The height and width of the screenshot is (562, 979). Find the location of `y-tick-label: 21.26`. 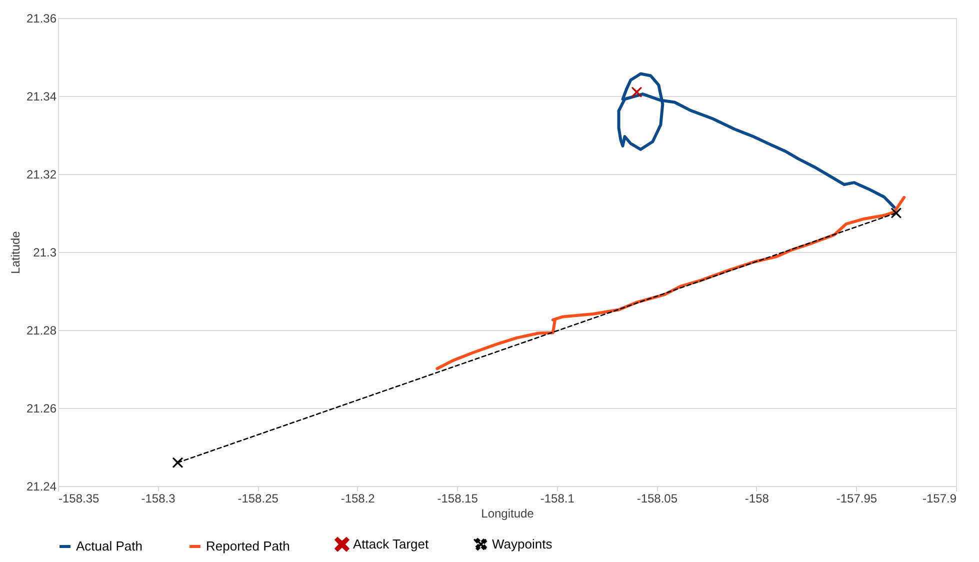

y-tick-label: 21.26 is located at coordinates (41, 409).